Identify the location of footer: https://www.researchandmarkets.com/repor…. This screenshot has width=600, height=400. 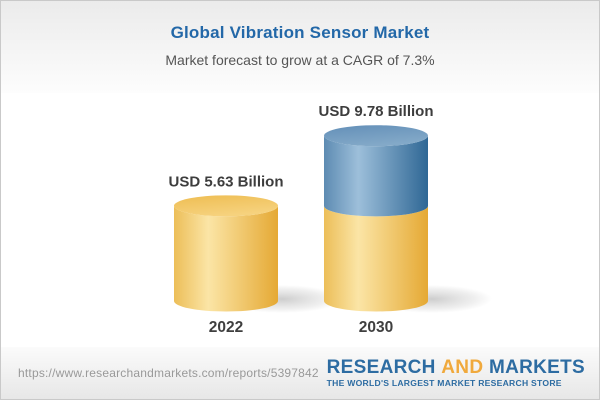
(300, 373).